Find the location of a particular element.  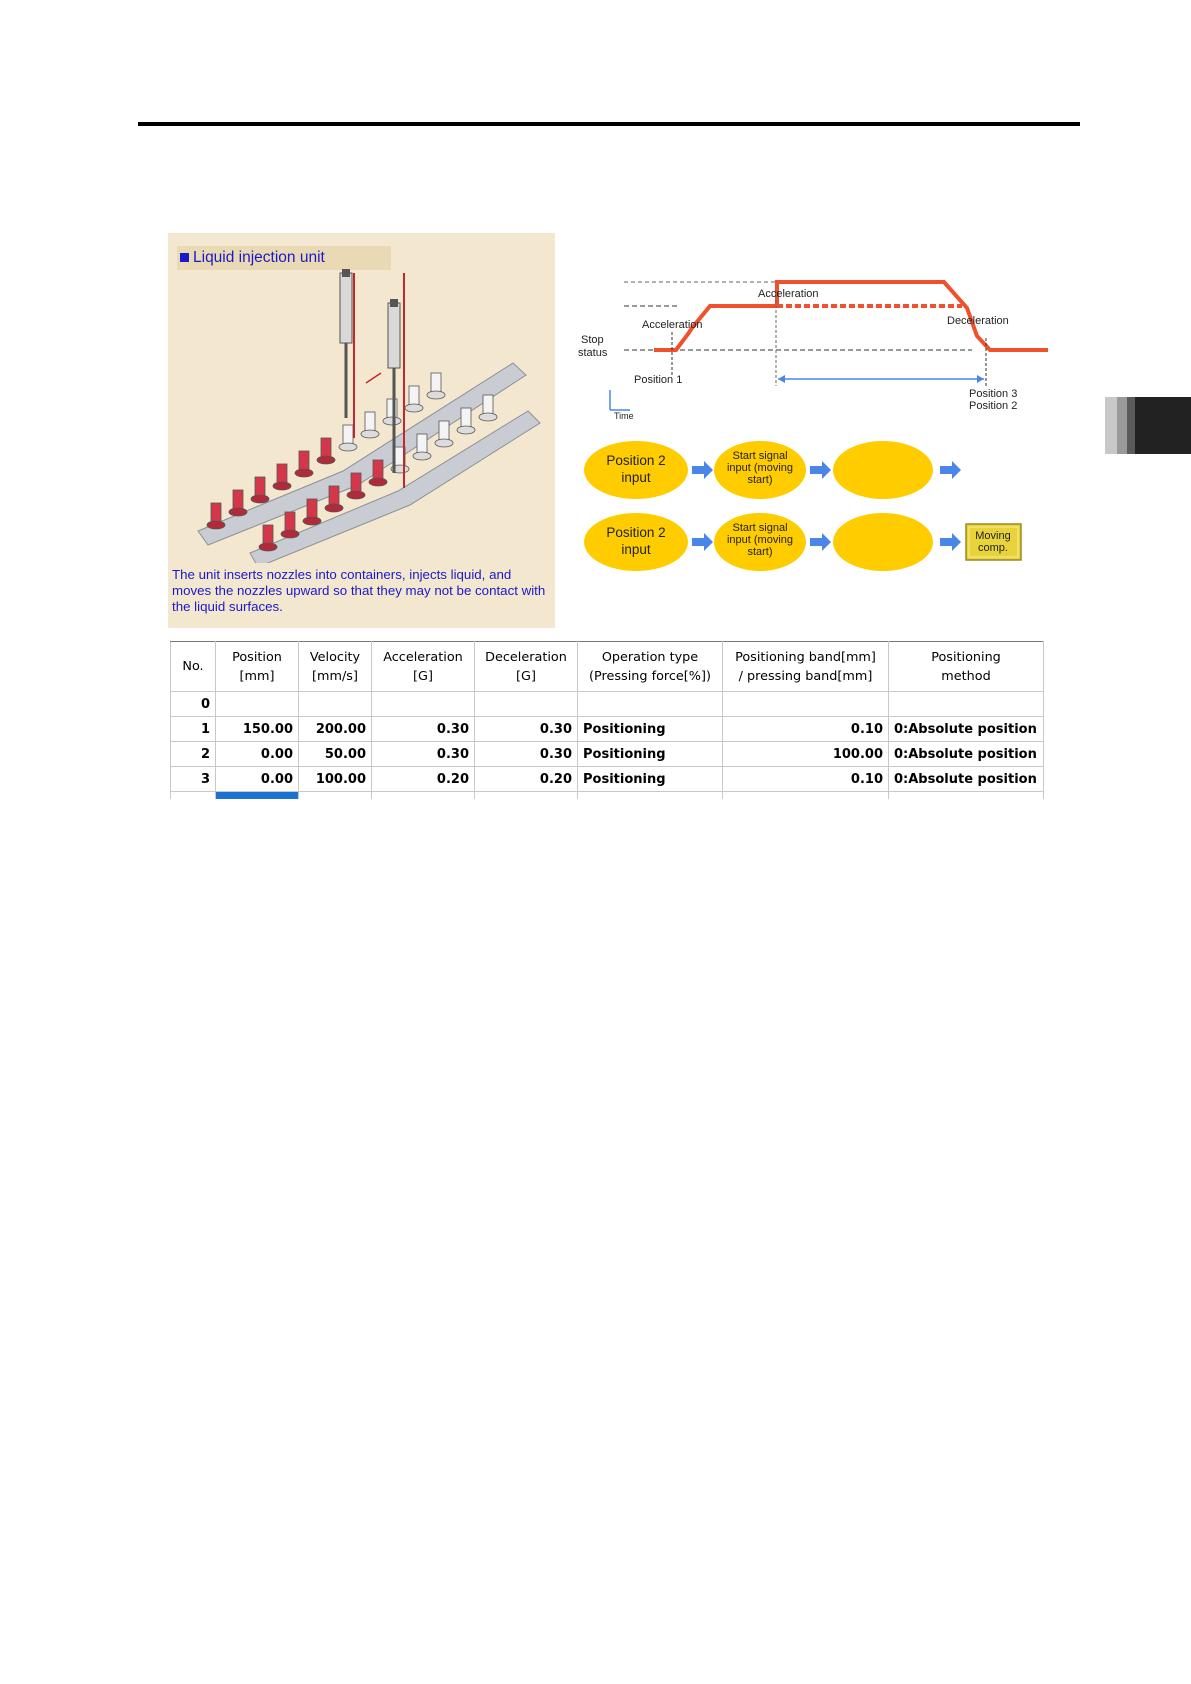

label-position2: Position 2 is located at coordinates (993, 406).